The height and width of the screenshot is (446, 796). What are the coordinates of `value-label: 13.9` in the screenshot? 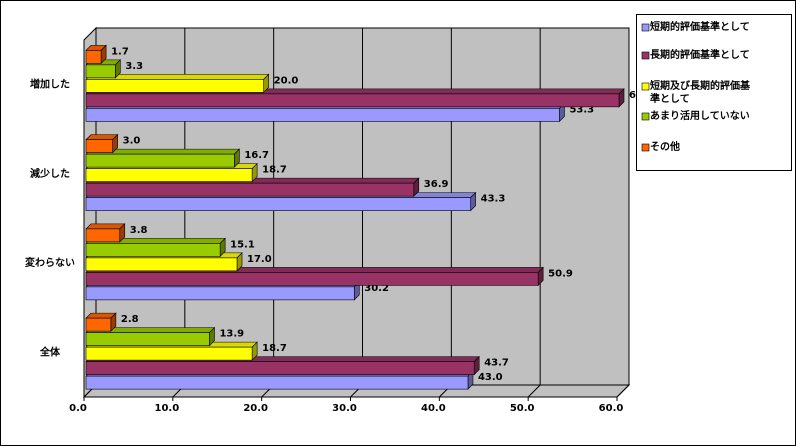 It's located at (231, 334).